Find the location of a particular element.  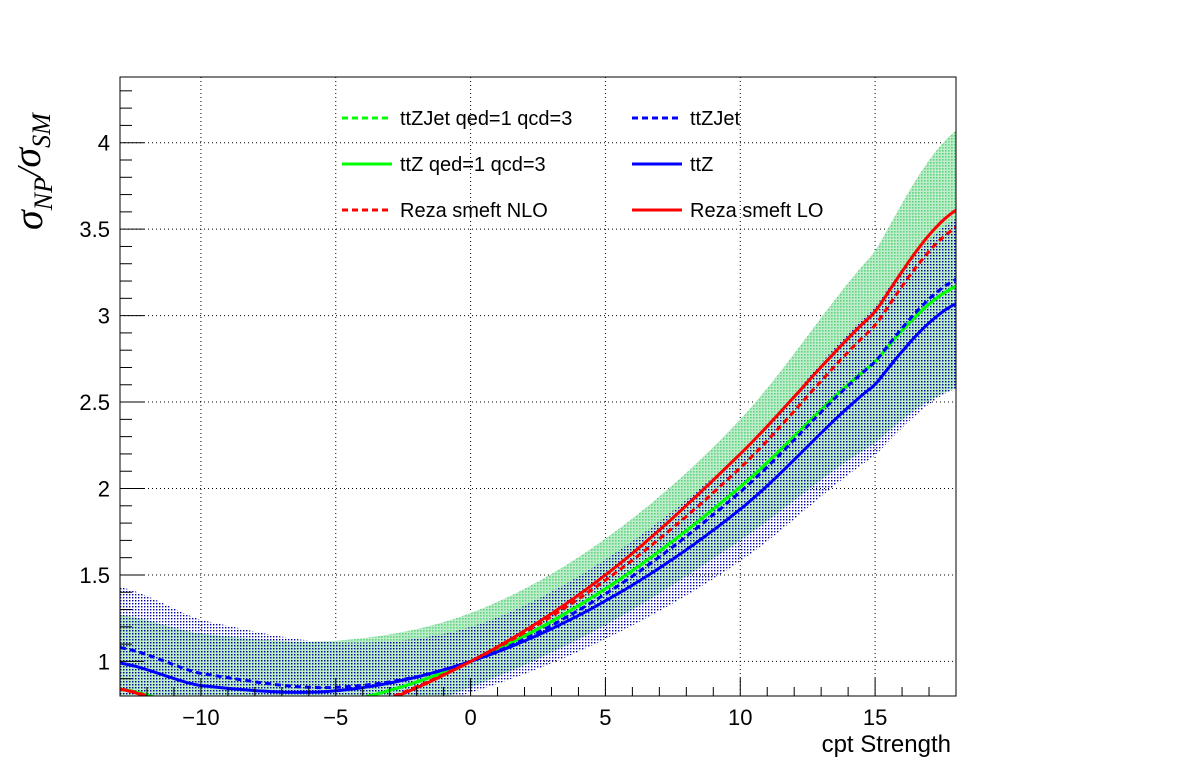

y-tick-label: 3.5 is located at coordinates (94, 229).